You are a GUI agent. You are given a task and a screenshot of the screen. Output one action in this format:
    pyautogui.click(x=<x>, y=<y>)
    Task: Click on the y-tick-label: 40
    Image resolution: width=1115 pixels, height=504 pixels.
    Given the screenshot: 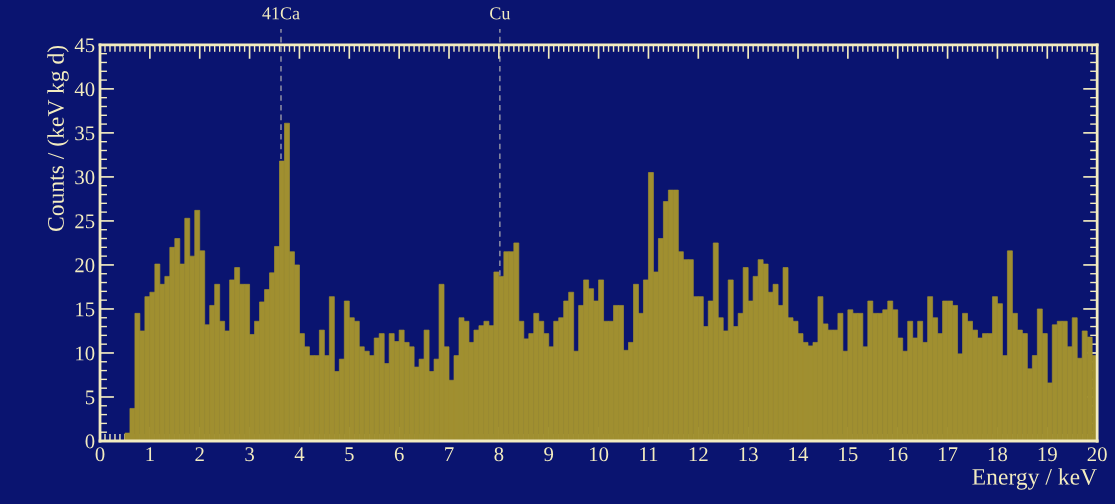 What is the action you would take?
    pyautogui.click(x=84, y=89)
    